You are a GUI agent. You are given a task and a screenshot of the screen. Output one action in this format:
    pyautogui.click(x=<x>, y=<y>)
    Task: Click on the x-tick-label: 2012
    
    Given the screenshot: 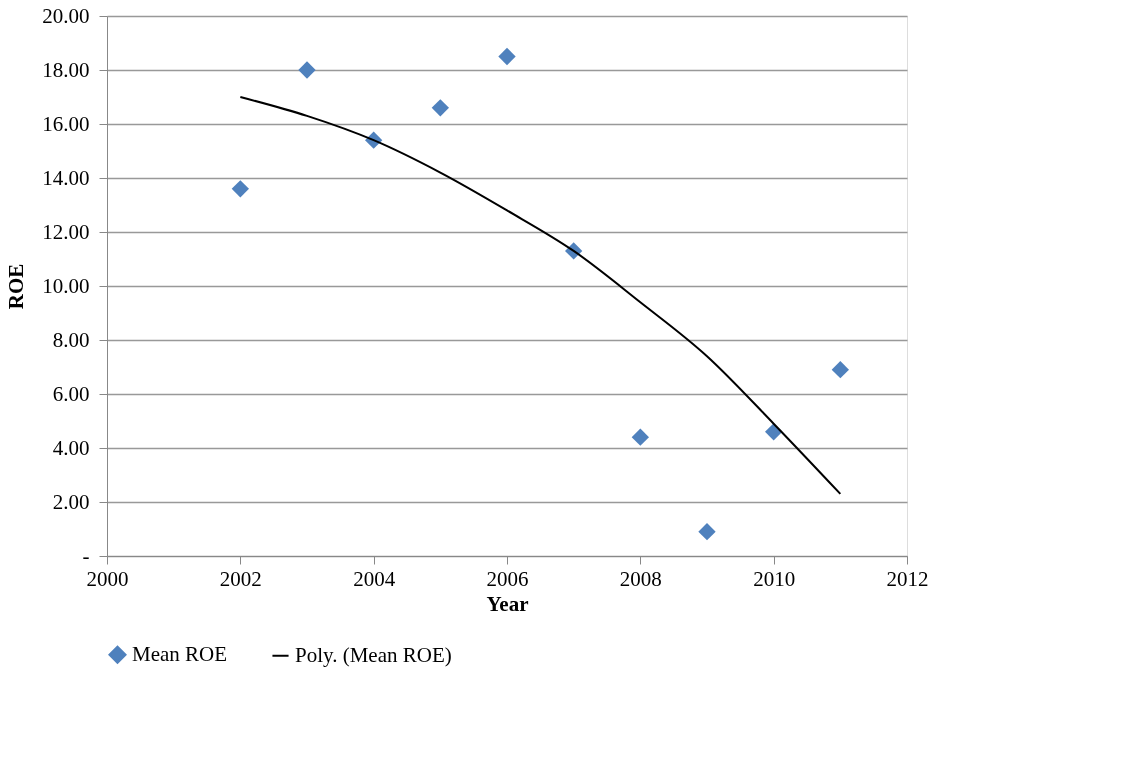 What is the action you would take?
    pyautogui.click(x=907, y=578)
    